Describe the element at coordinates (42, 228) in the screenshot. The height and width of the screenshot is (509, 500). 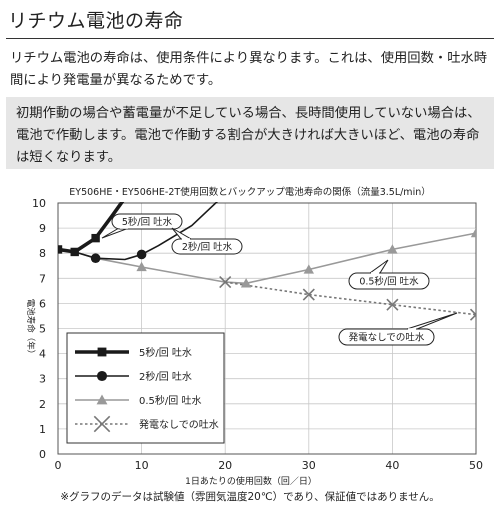
I see `y-tick-label: 9` at that location.